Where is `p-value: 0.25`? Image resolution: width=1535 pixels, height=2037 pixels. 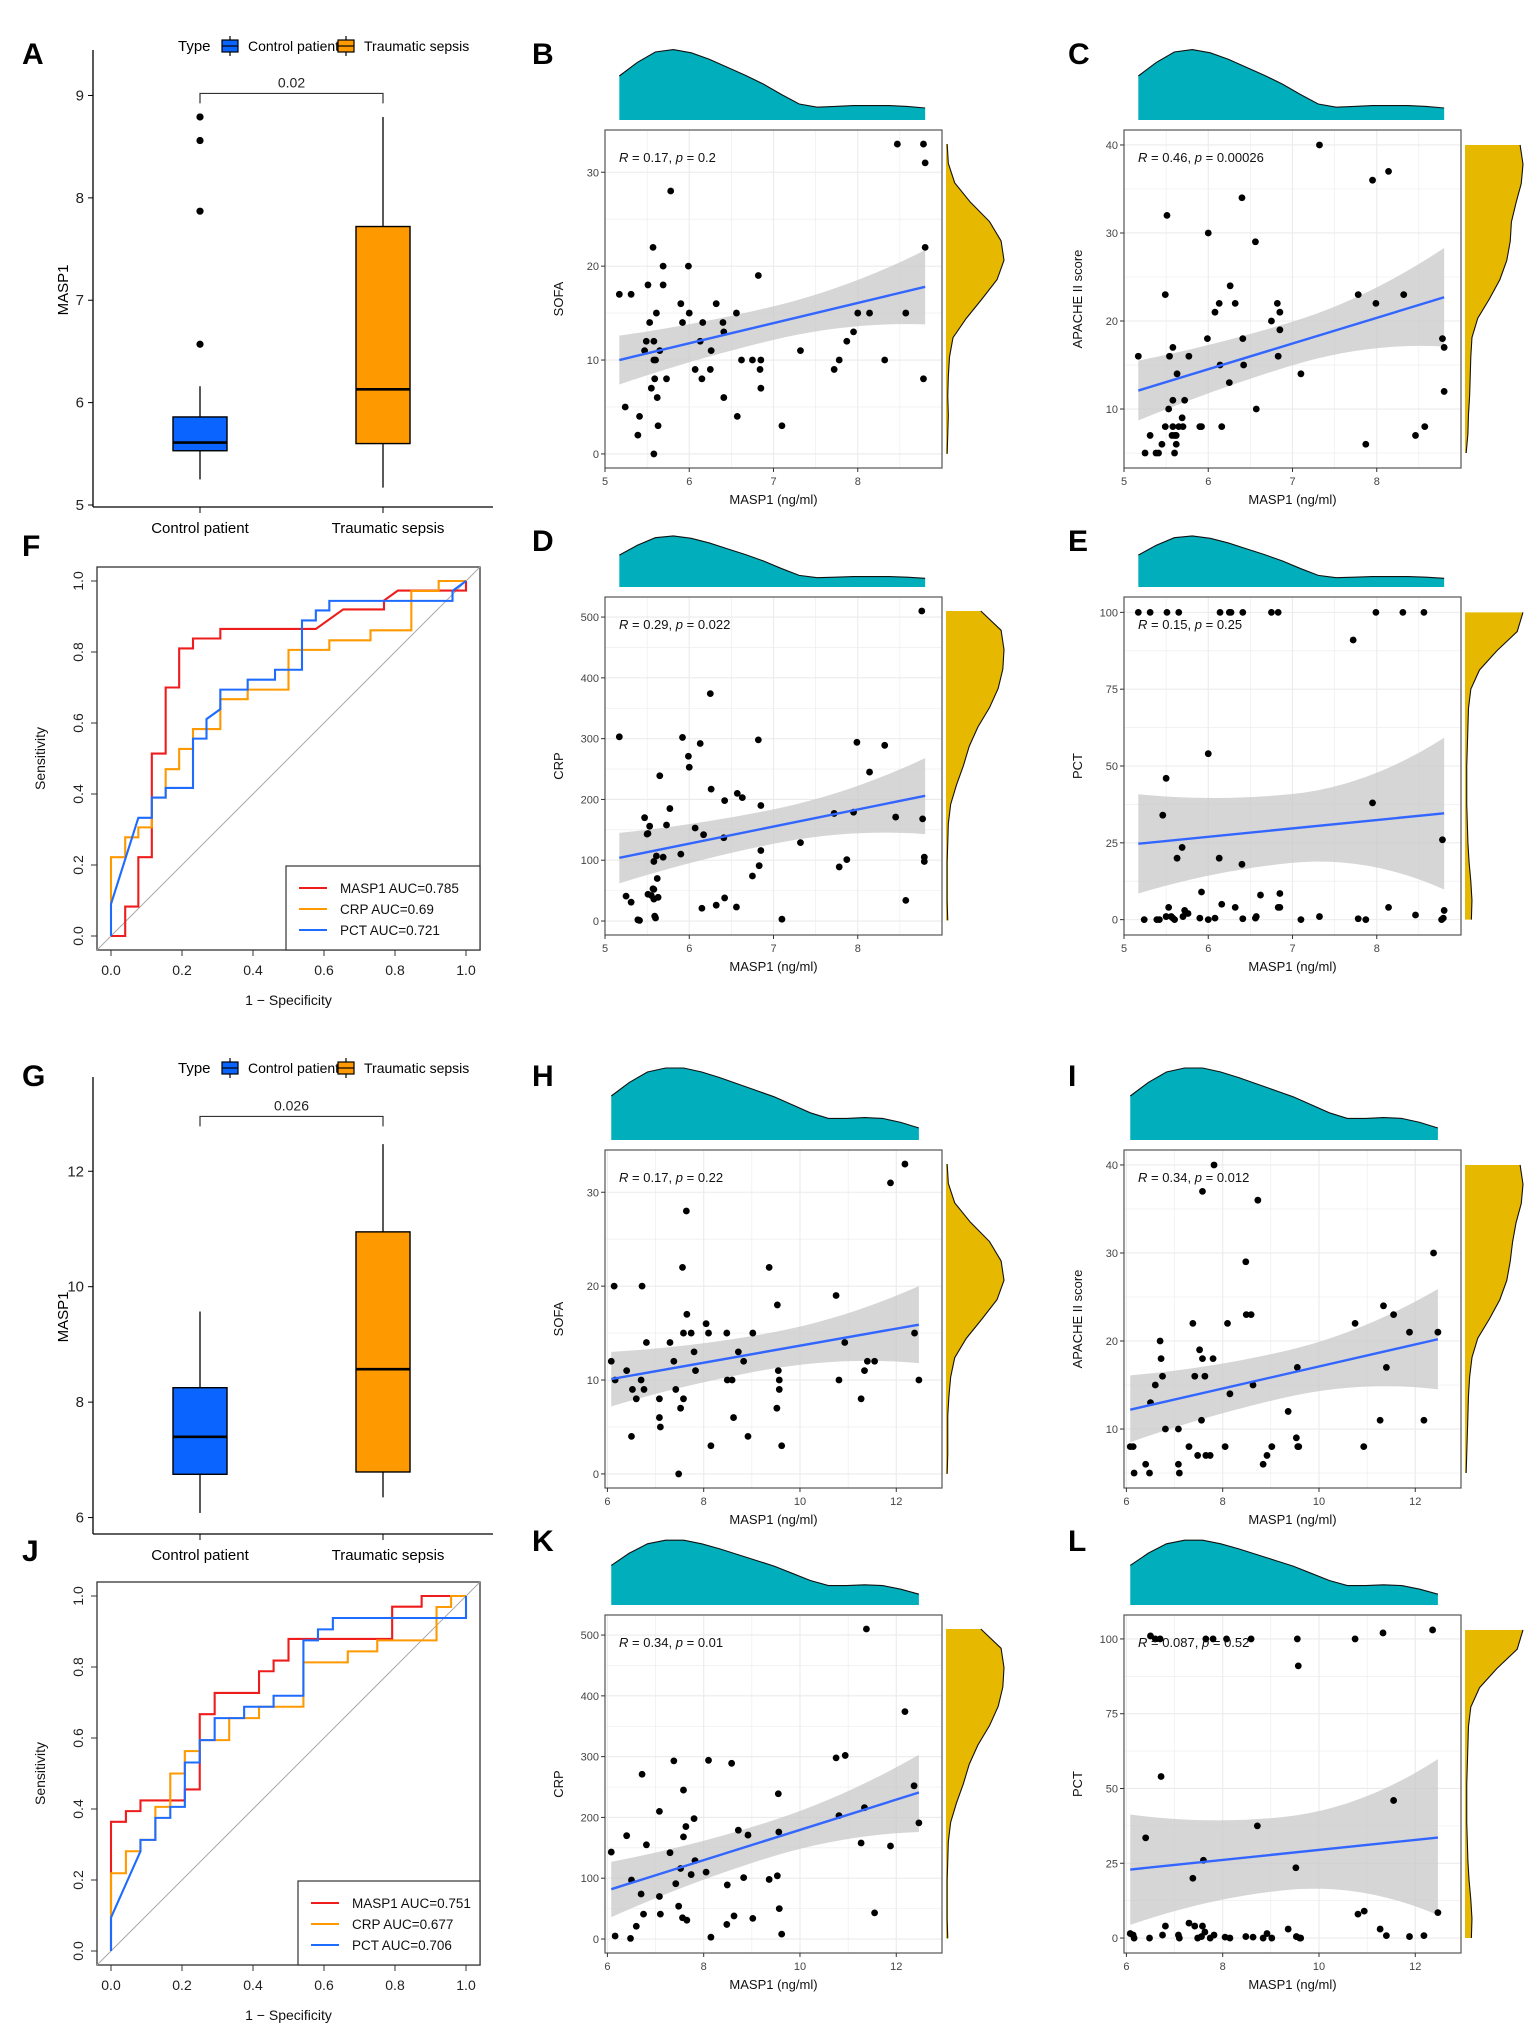
p-value: 0.25 is located at coordinates (1229, 624).